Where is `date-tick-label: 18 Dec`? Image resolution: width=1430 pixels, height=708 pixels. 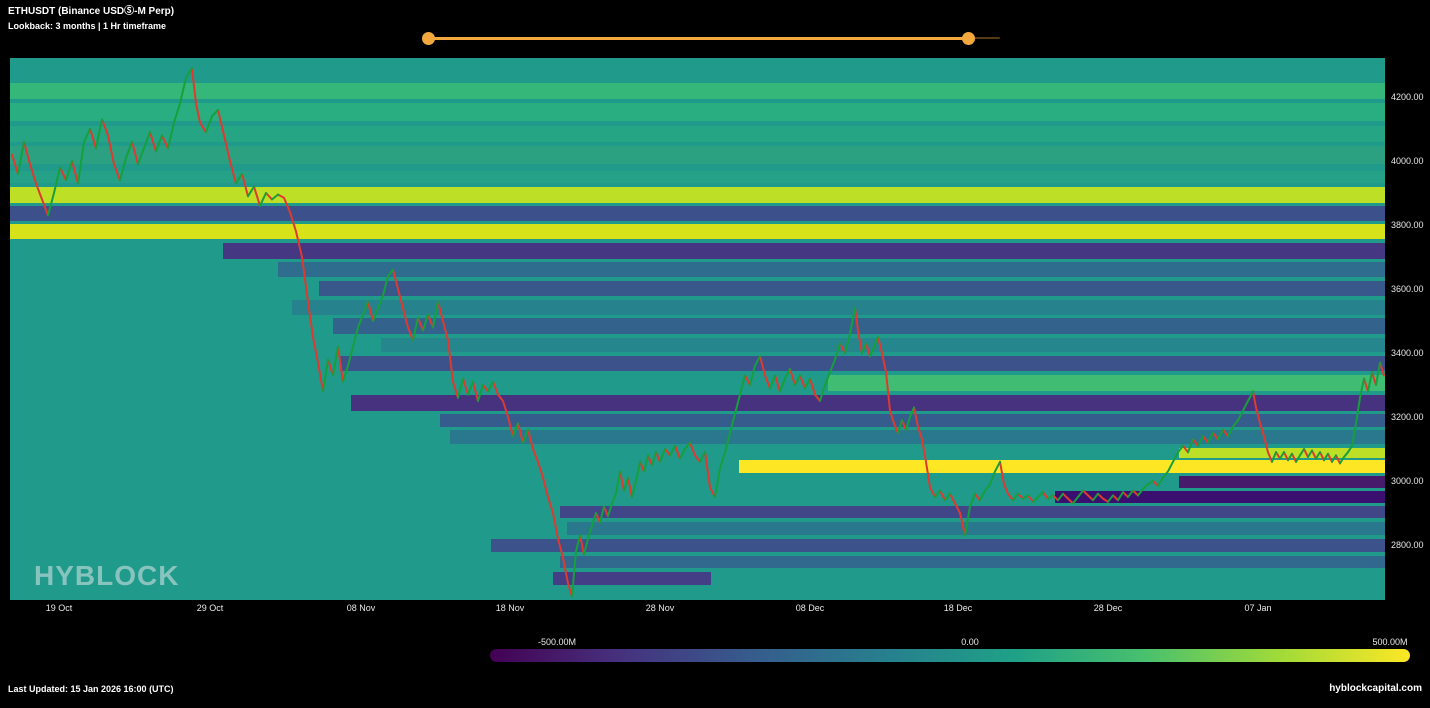
date-tick-label: 18 Dec is located at coordinates (958, 608).